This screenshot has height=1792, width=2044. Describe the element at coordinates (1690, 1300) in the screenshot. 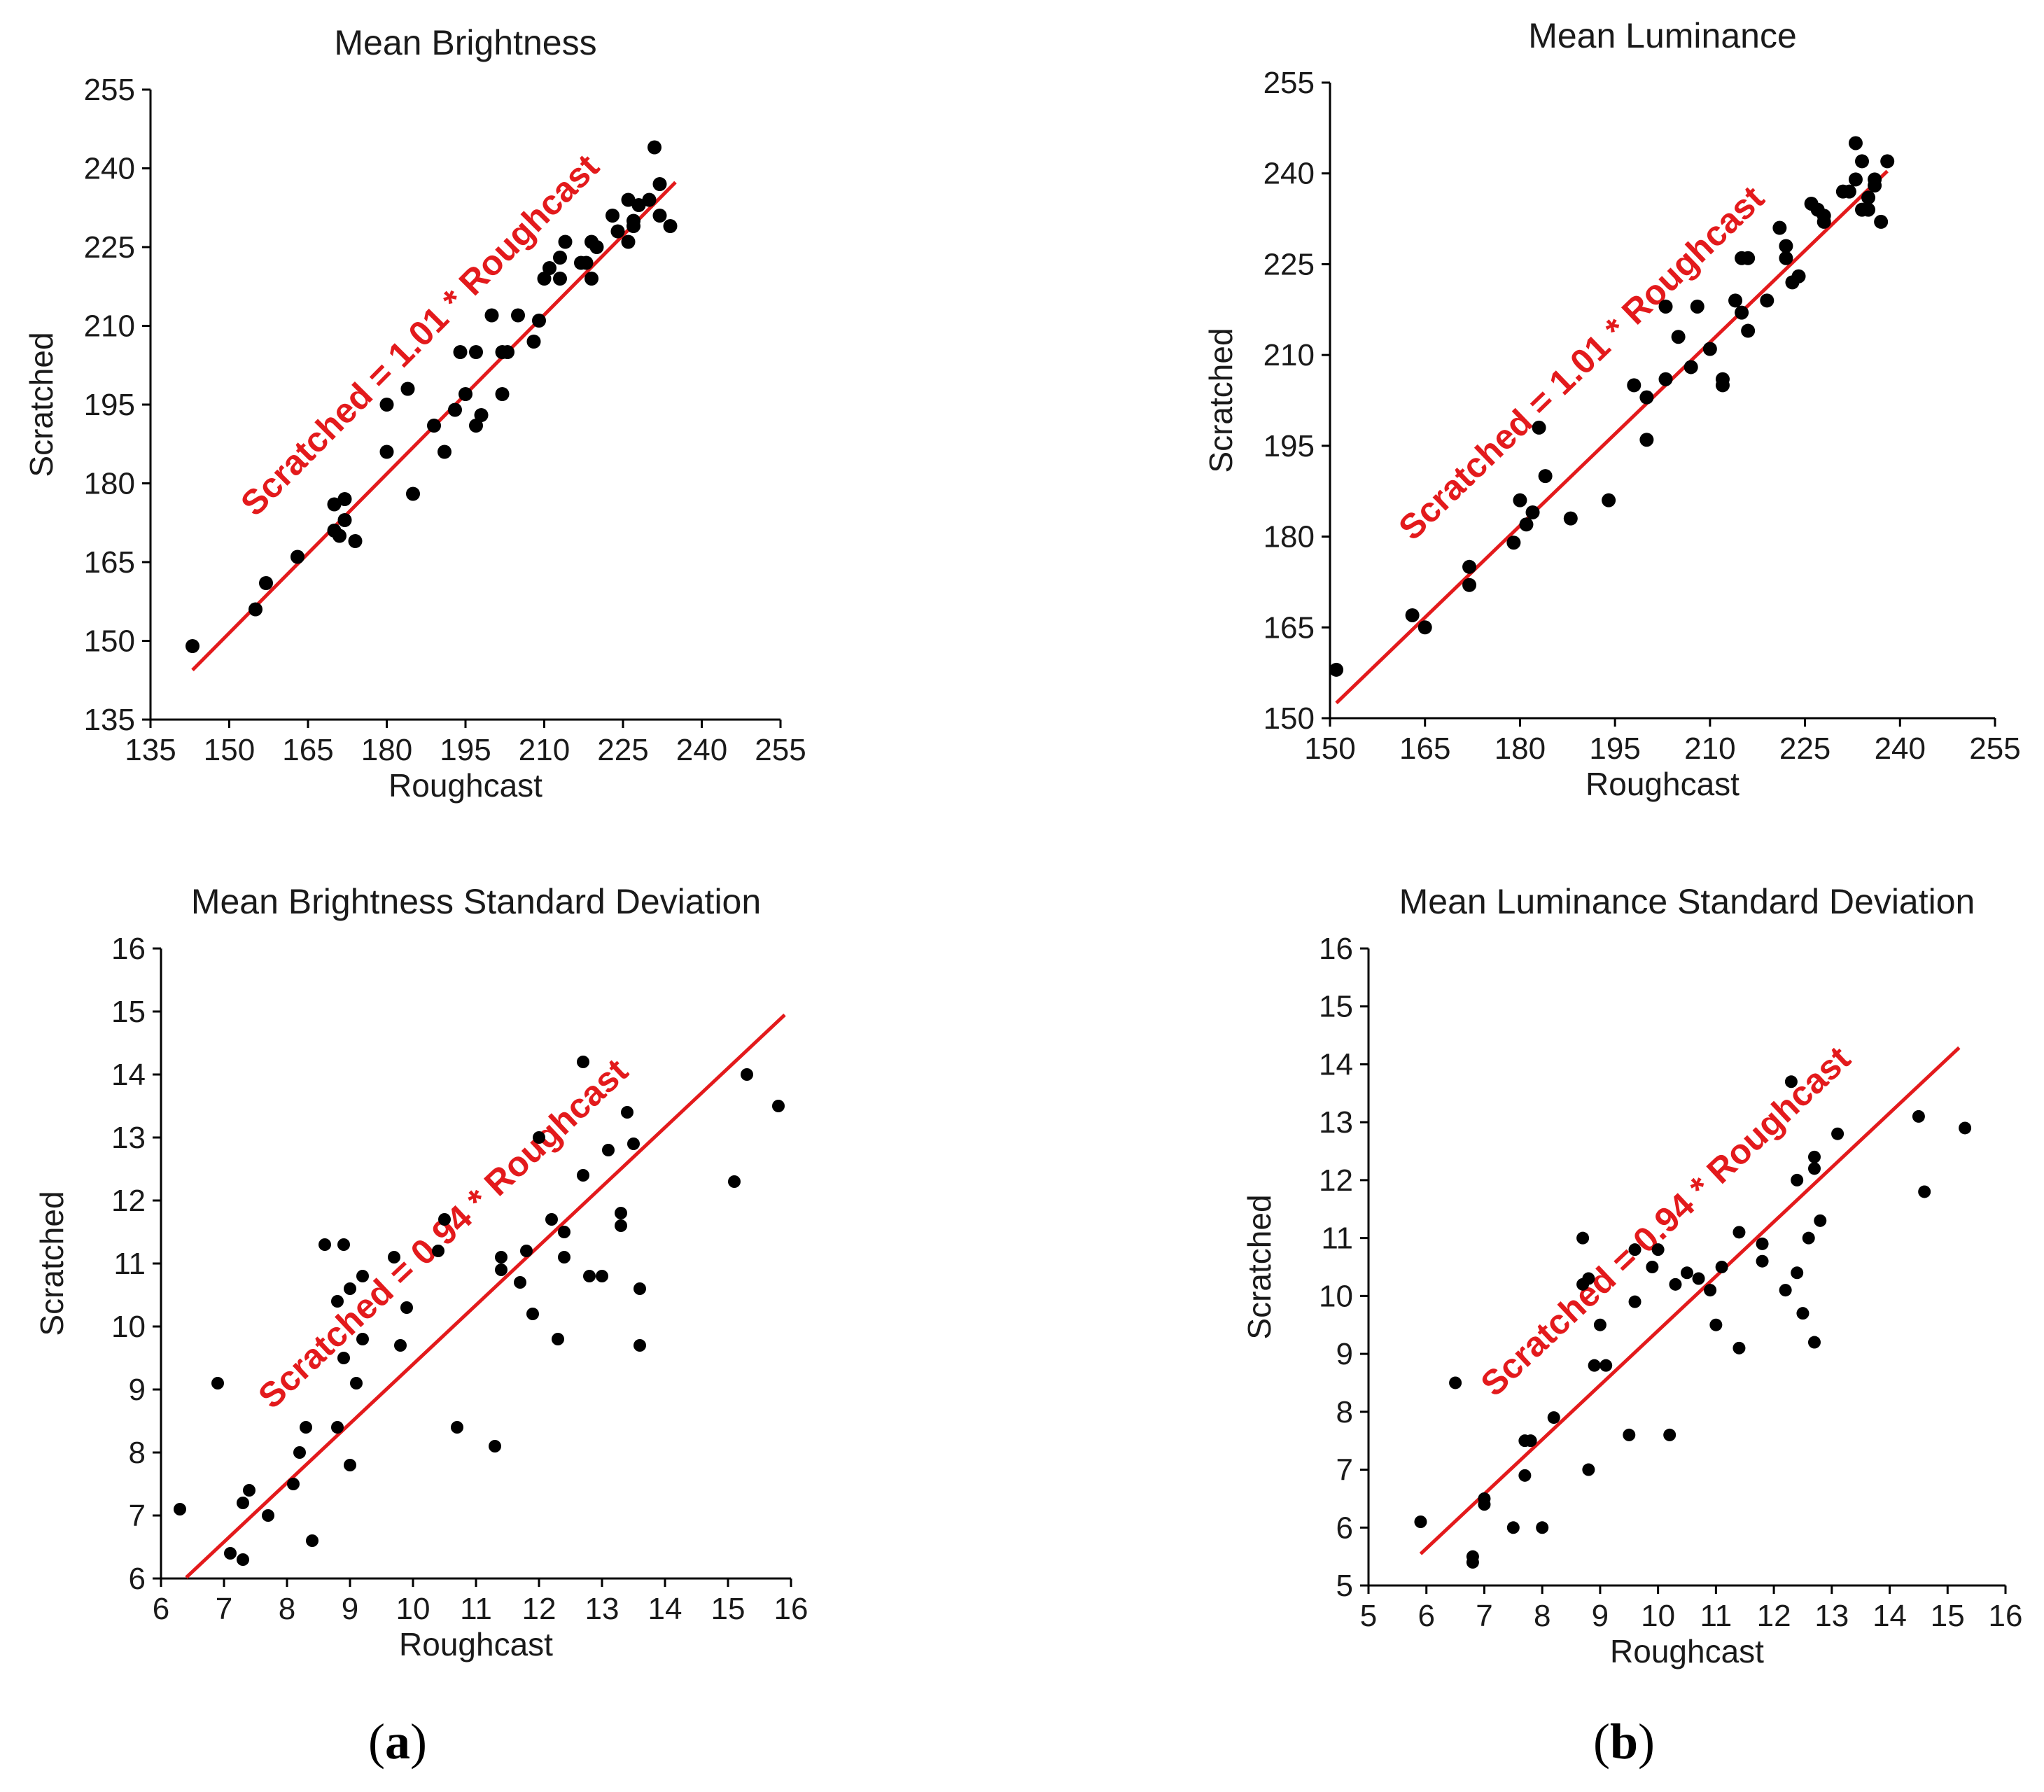

I see `fit-line` at that location.